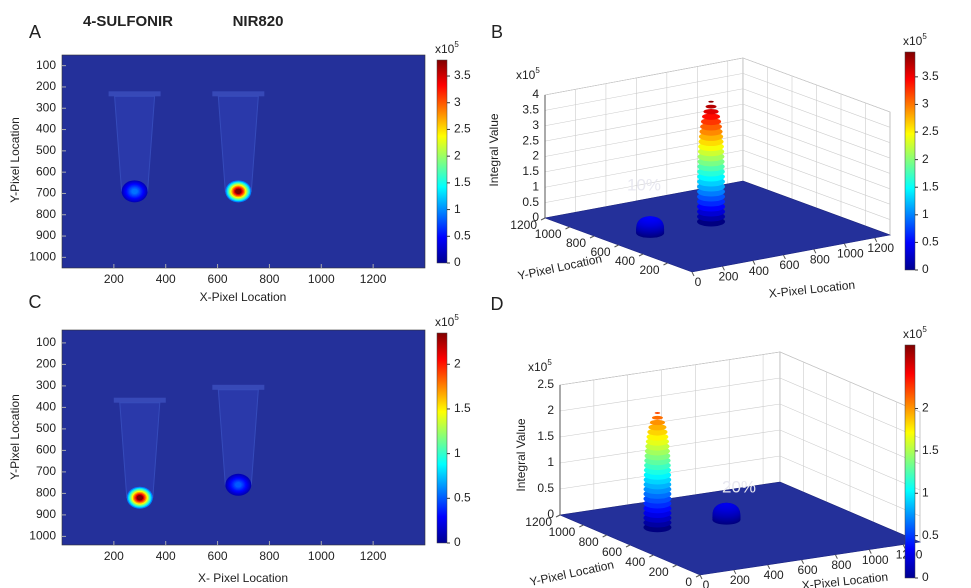  Describe the element at coordinates (457, 102) in the screenshot. I see `colorbar-tick-label: 3` at that location.